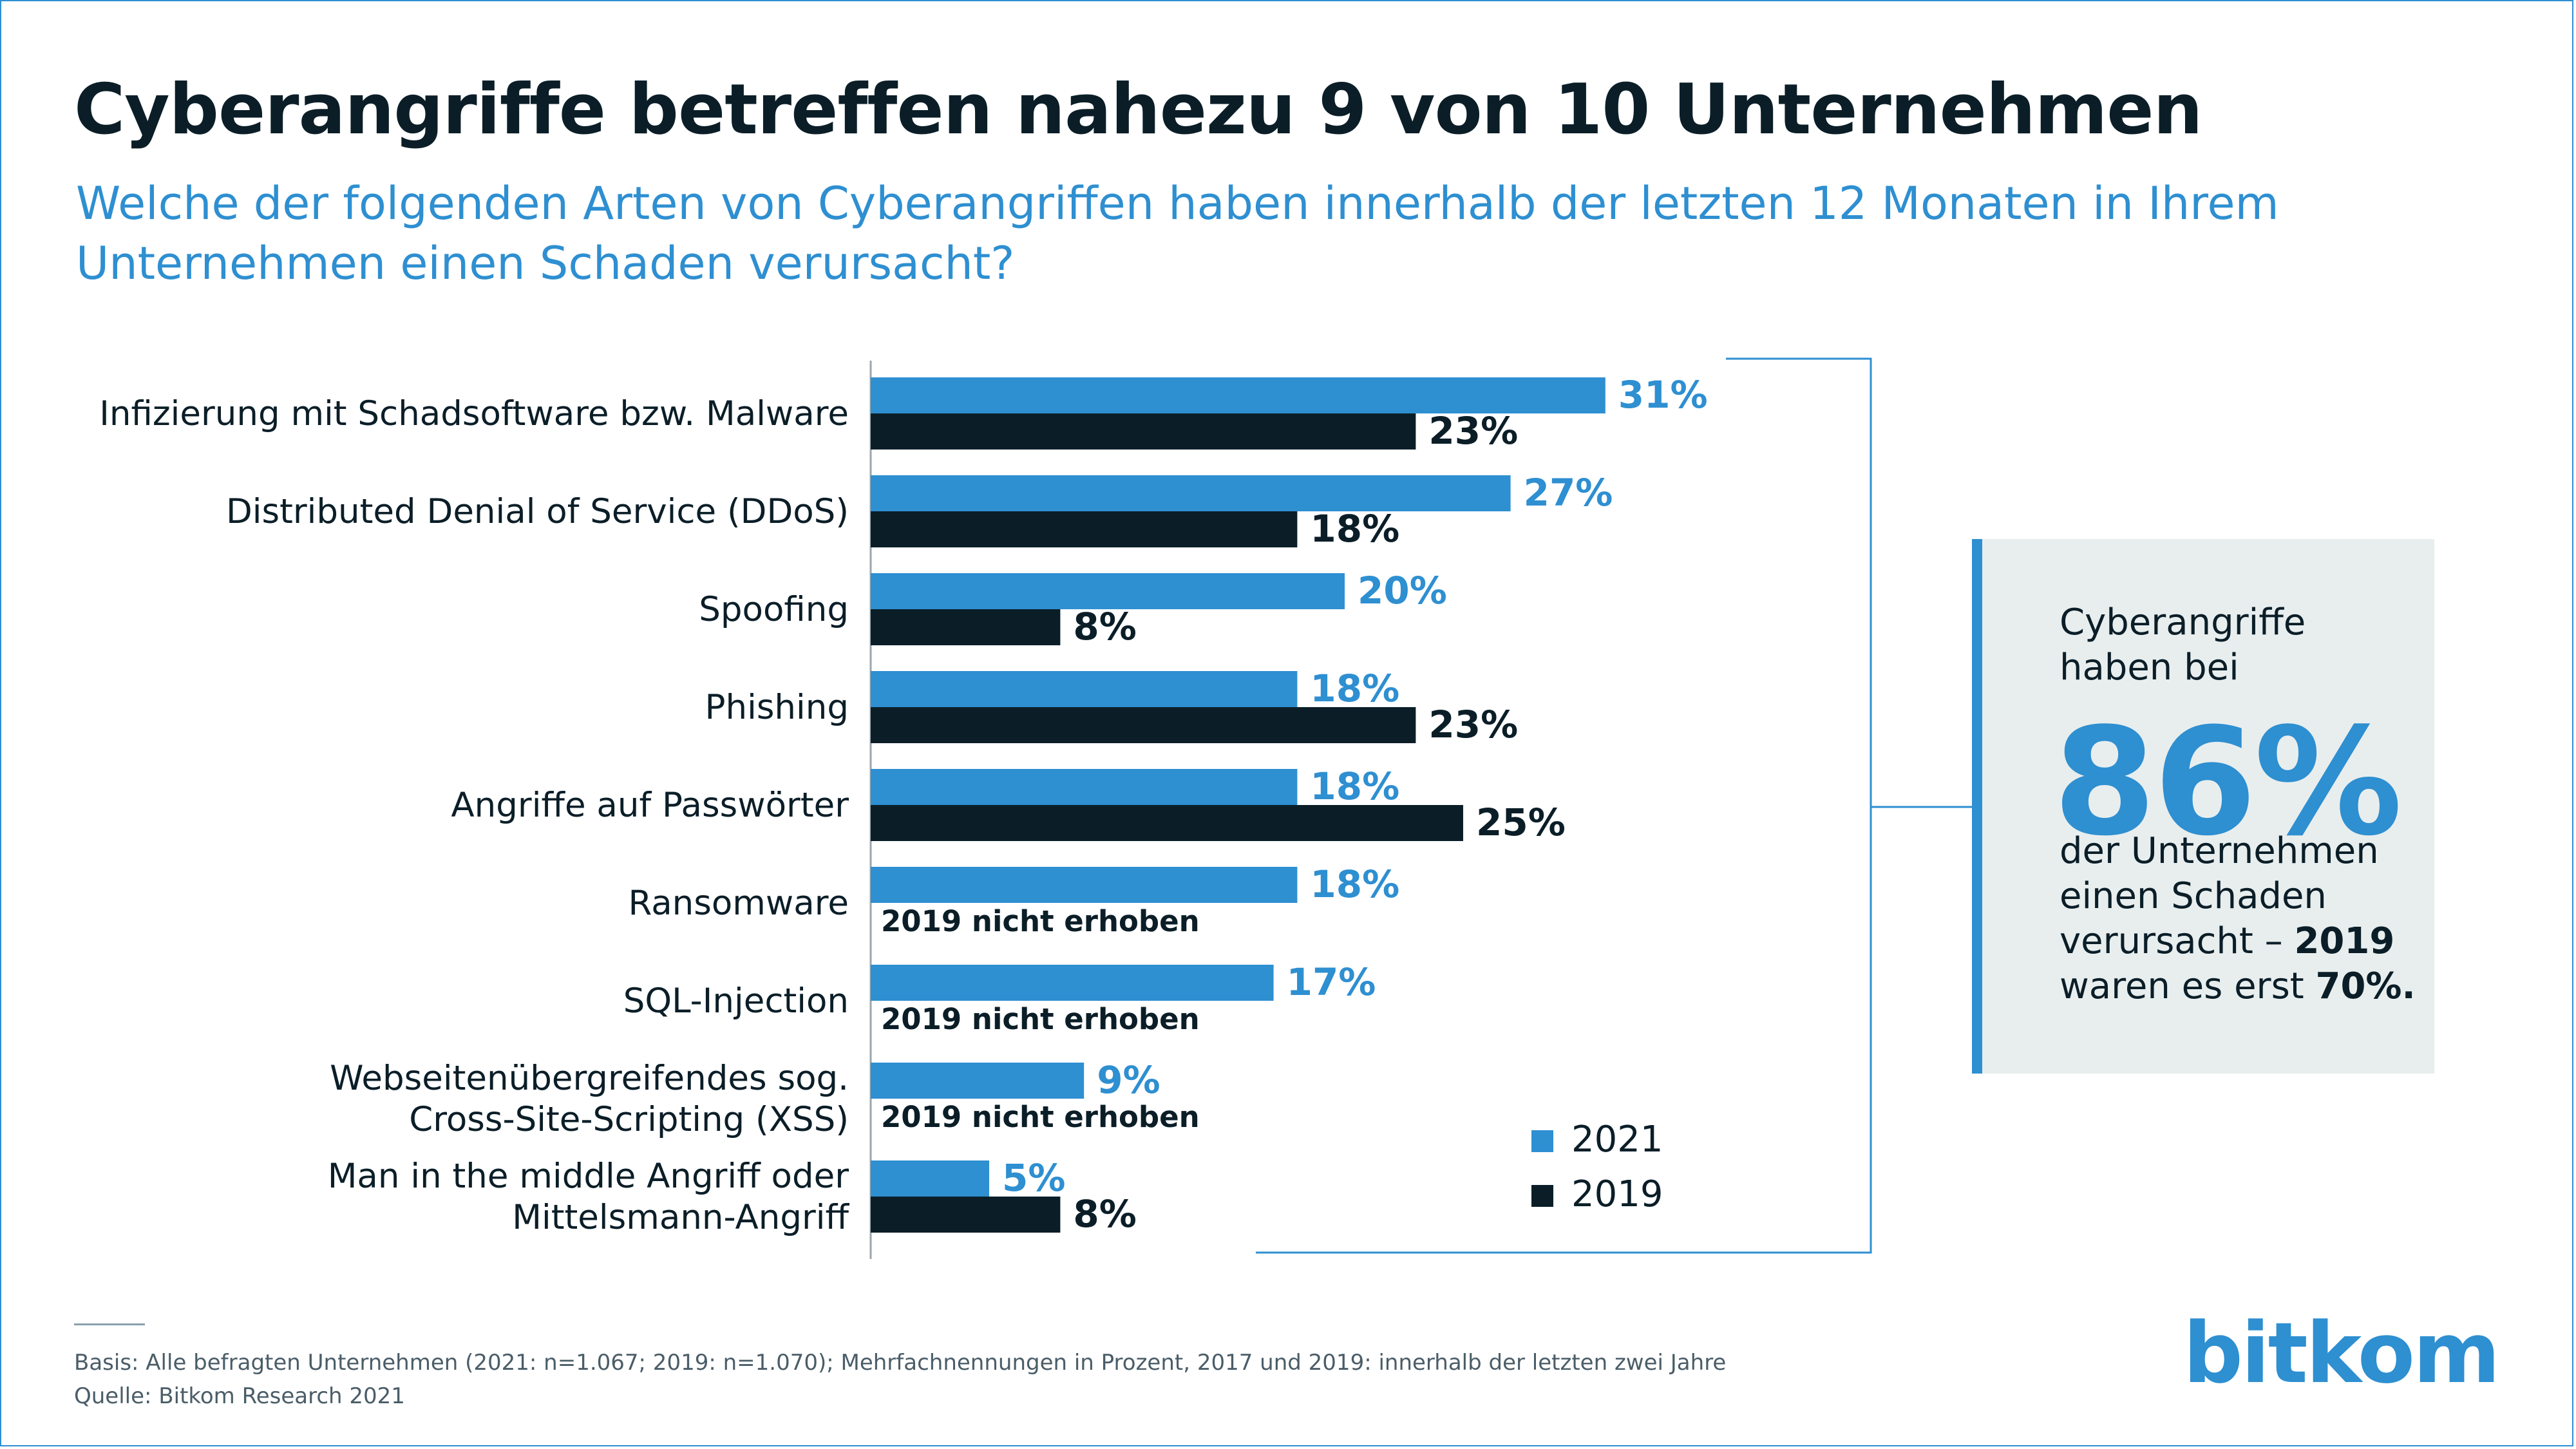 The height and width of the screenshot is (1449, 2576). Describe the element at coordinates (650, 806) in the screenshot. I see `category-label: Angriffe auf Passwörter` at that location.